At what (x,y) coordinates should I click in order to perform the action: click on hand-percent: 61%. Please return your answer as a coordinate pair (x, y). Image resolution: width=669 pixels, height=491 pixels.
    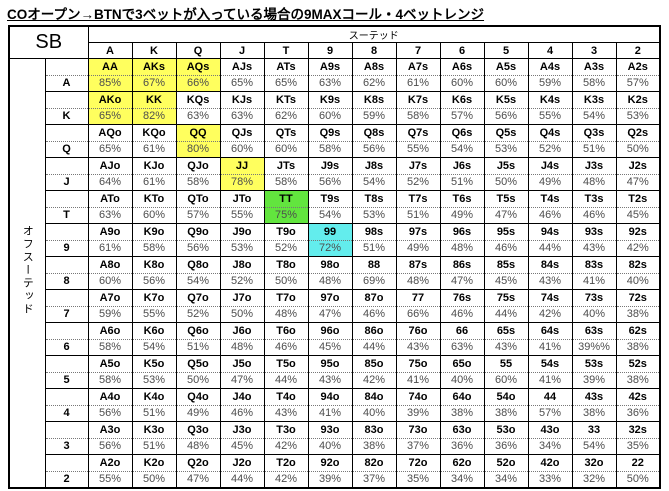
    Looking at the image, I should click on (418, 83).